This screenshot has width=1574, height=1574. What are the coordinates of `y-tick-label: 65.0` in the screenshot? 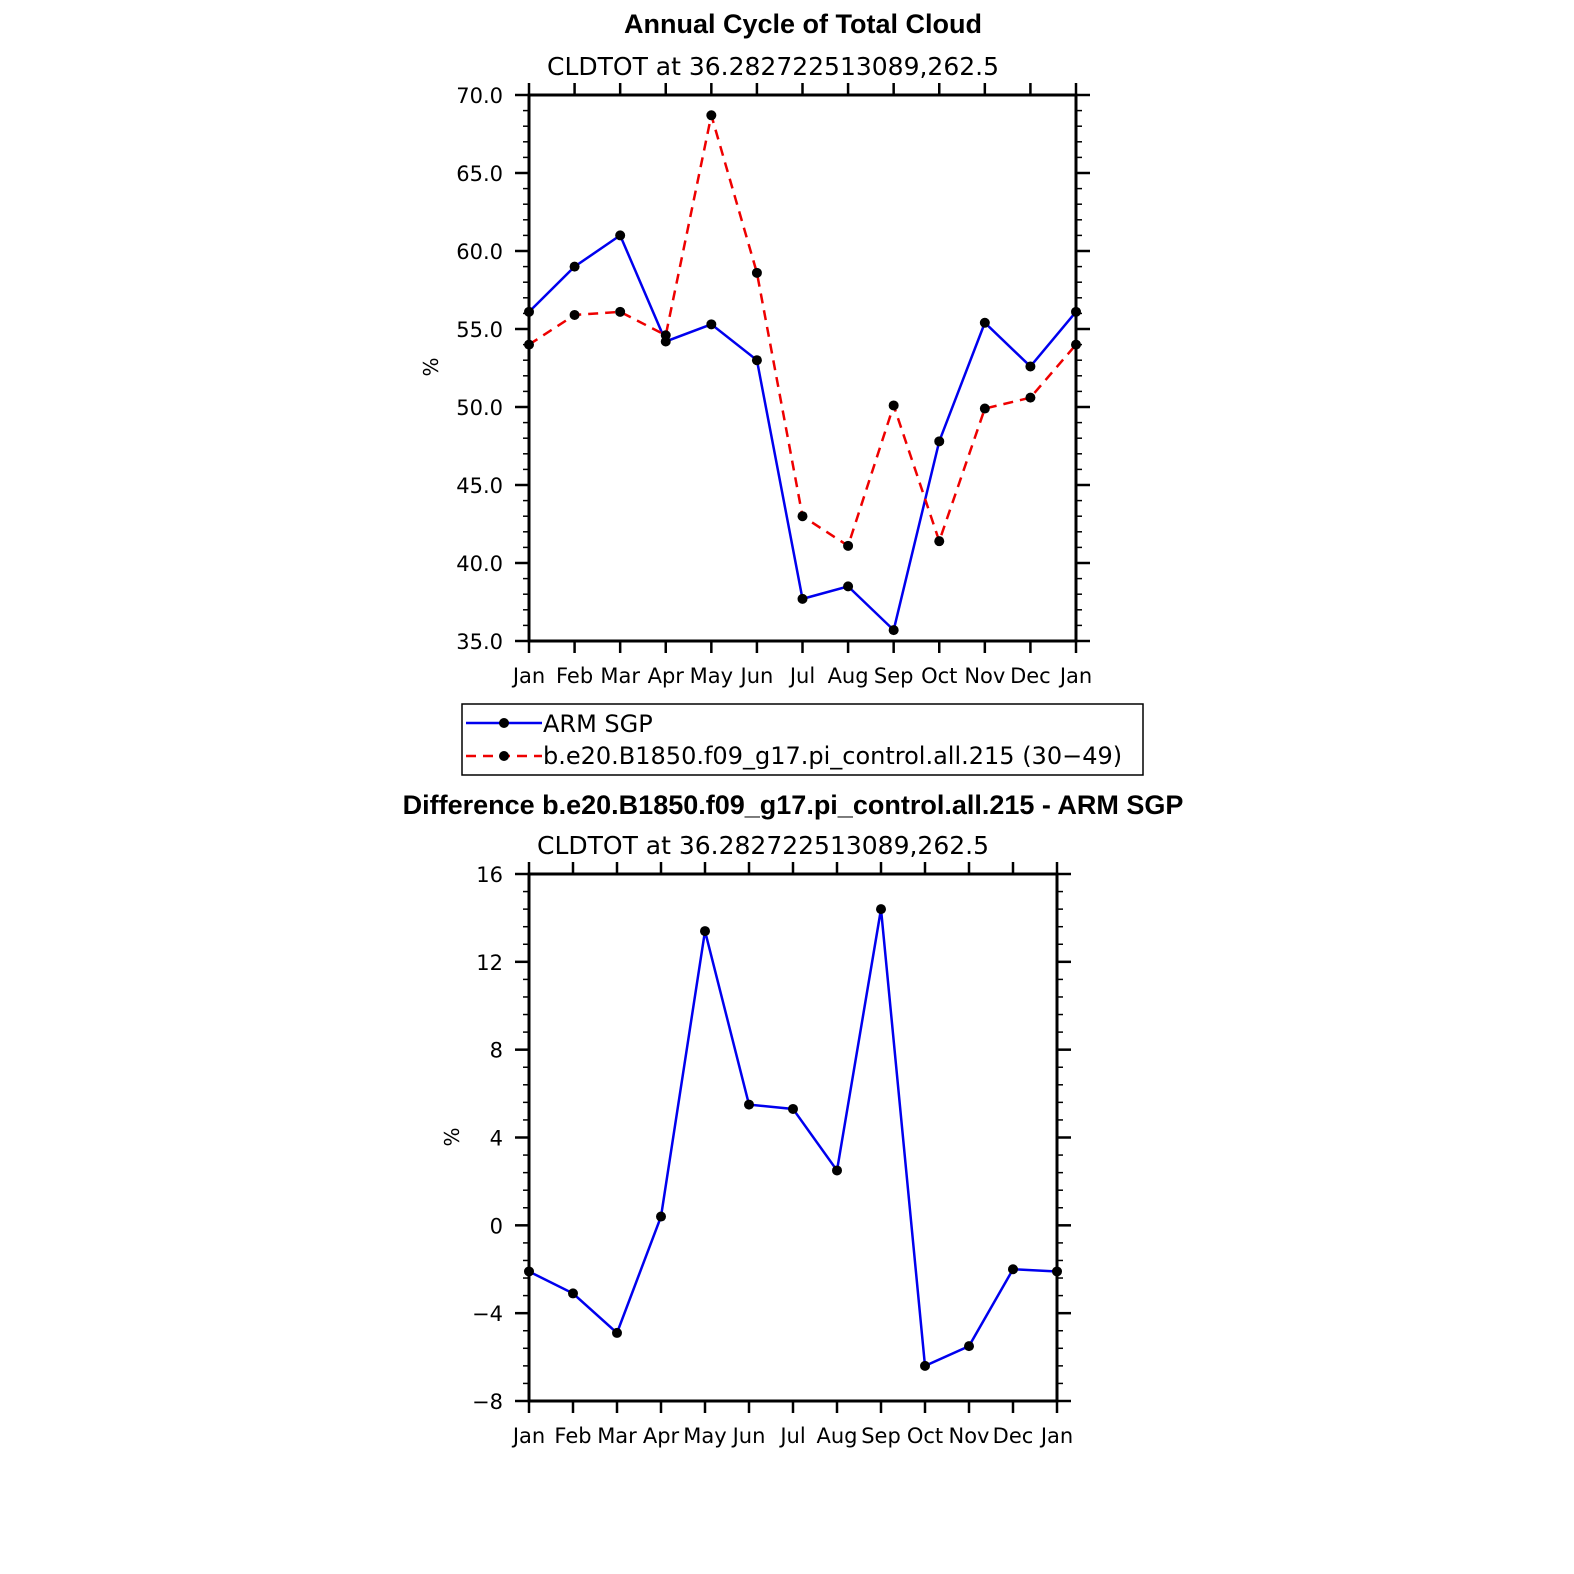 It's located at (479, 174).